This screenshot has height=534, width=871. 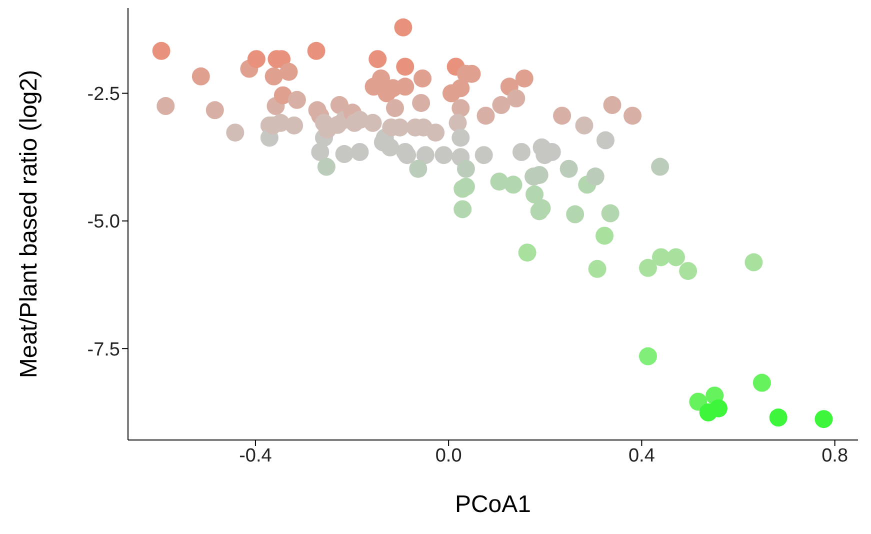 I want to click on x-tick-label: -0.4, so click(x=255, y=455).